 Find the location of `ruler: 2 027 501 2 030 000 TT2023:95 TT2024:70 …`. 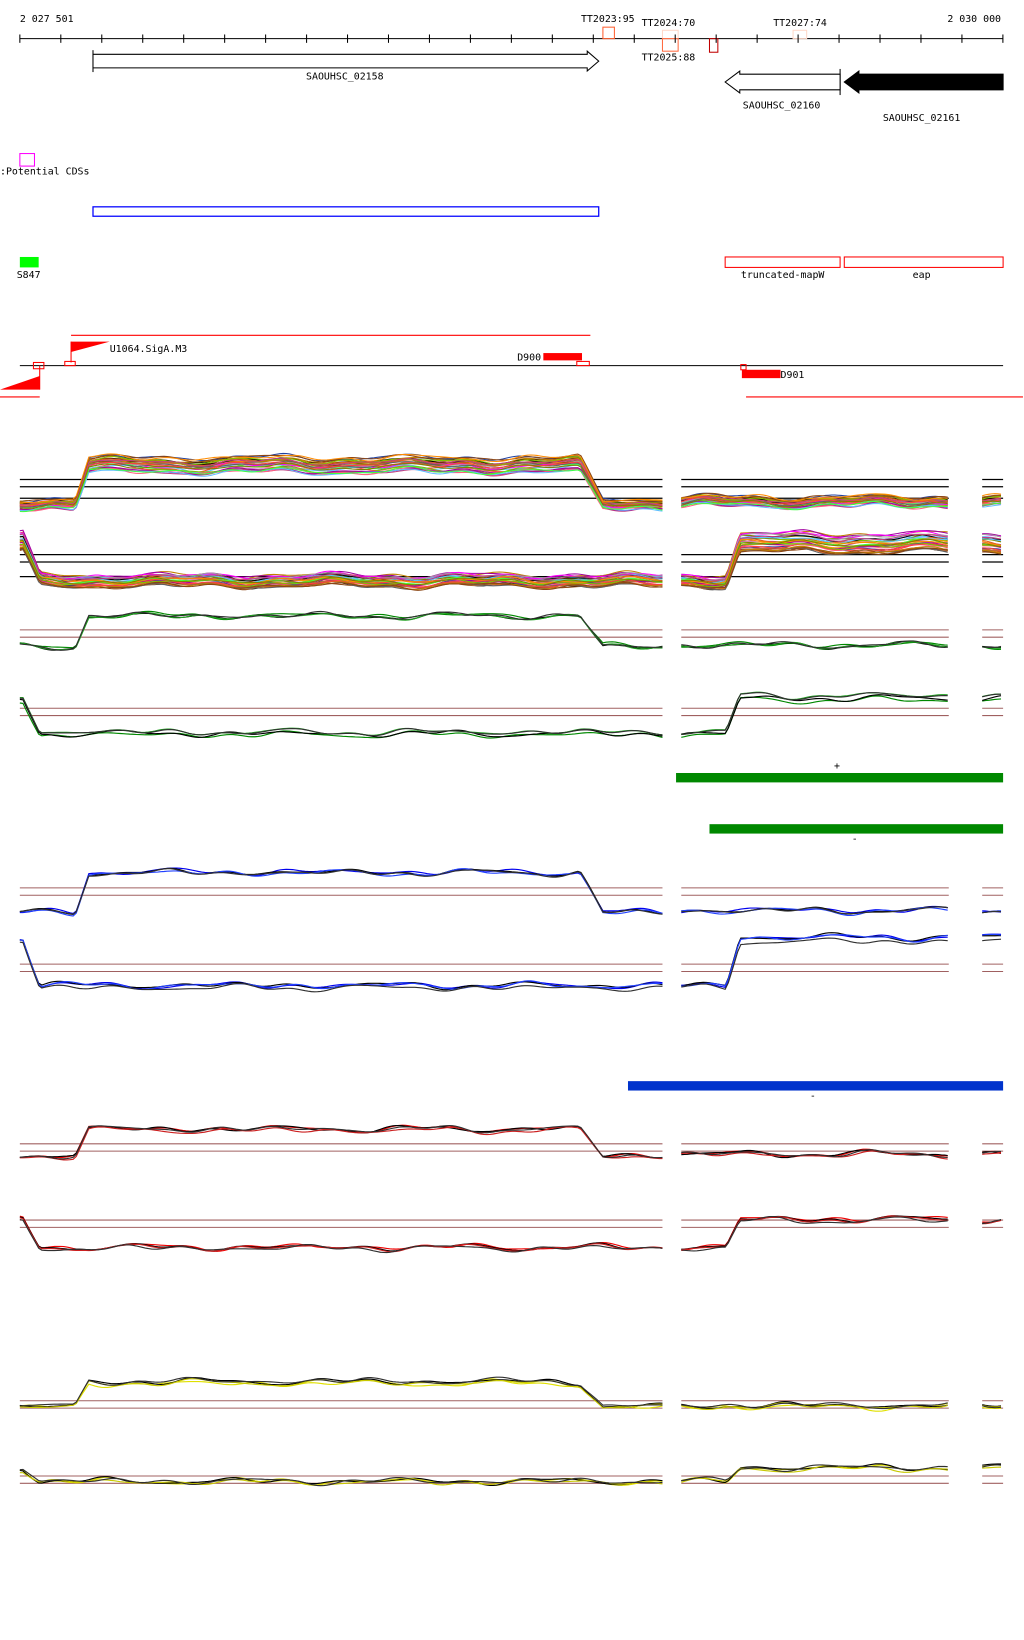

ruler: 2 027 501 2 030 000 TT2023:95 TT2024:70 … is located at coordinates (511, 39).